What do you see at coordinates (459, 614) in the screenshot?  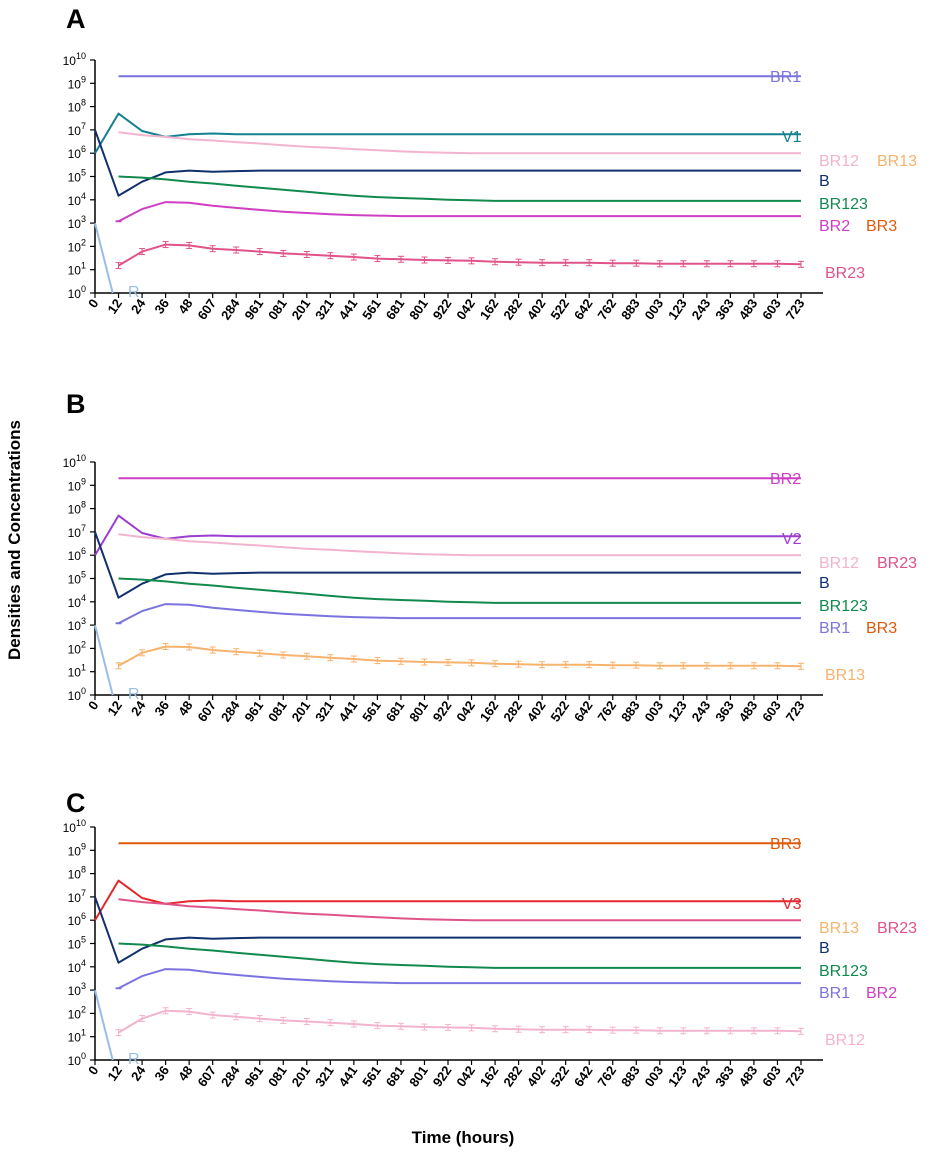 I see `series-line-br1` at bounding box center [459, 614].